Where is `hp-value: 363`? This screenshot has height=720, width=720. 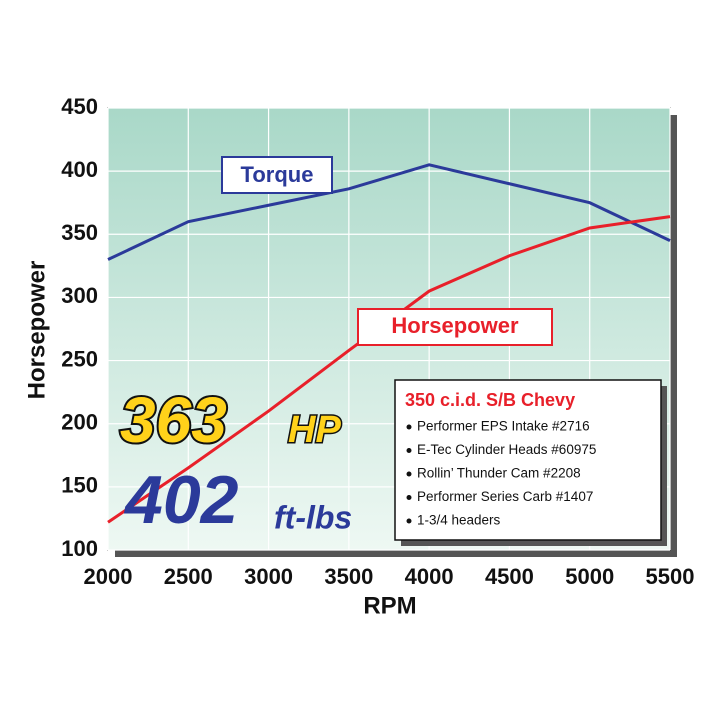 hp-value: 363 is located at coordinates (173, 420).